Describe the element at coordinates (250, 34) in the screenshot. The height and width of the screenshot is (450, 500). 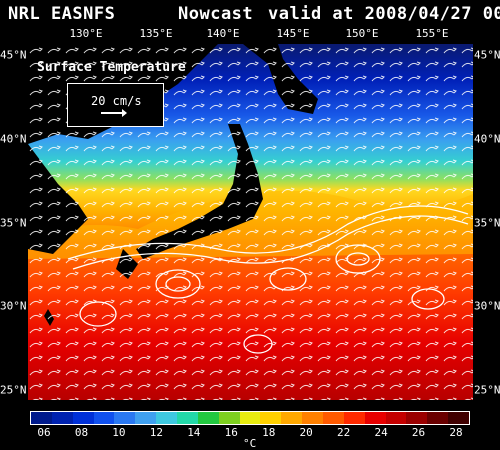
I see `longitude-axis: 130°E 135°E 140°E 145°E 150°E 155°E` at that location.